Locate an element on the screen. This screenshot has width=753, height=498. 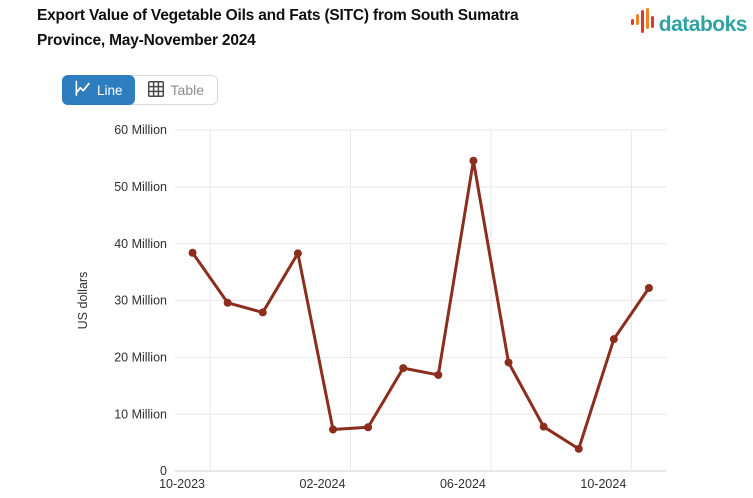
y-tick-label: 50 Million is located at coordinates (140, 187).